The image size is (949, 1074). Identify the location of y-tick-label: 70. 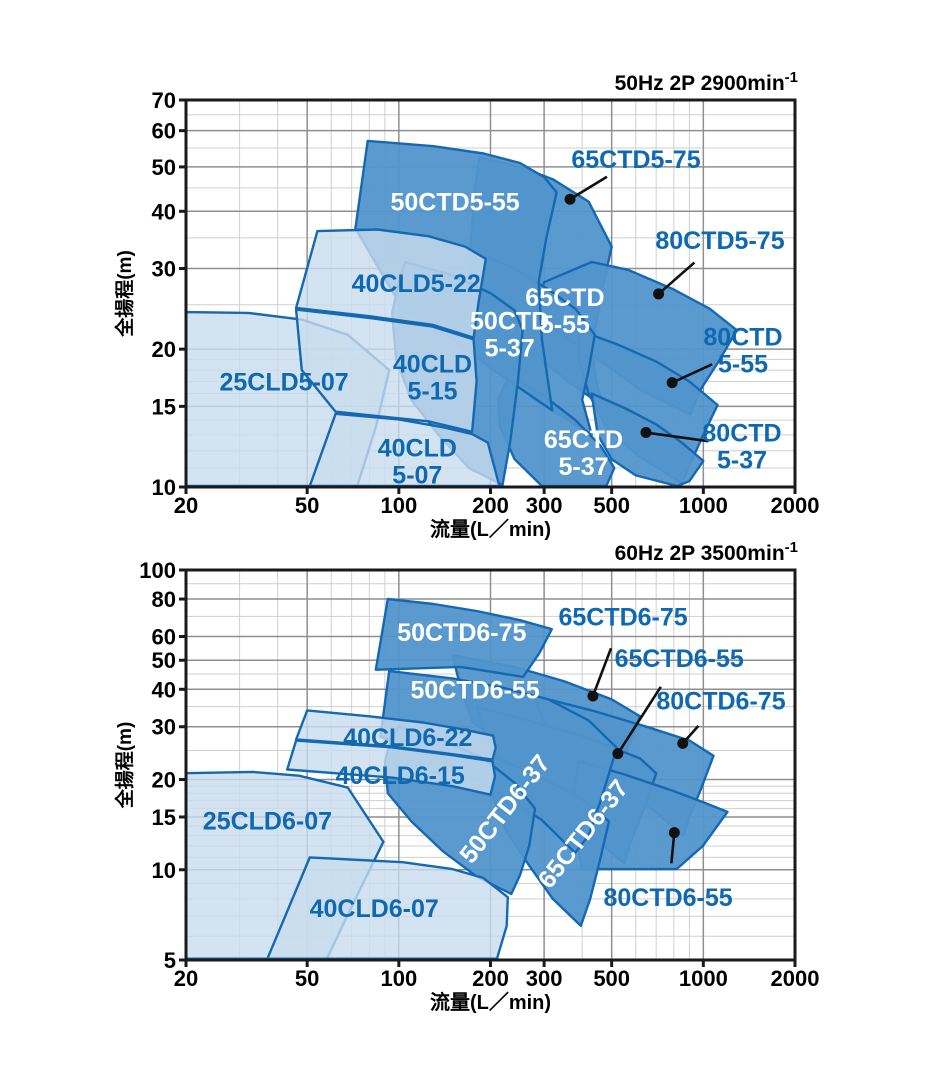
(164, 100).